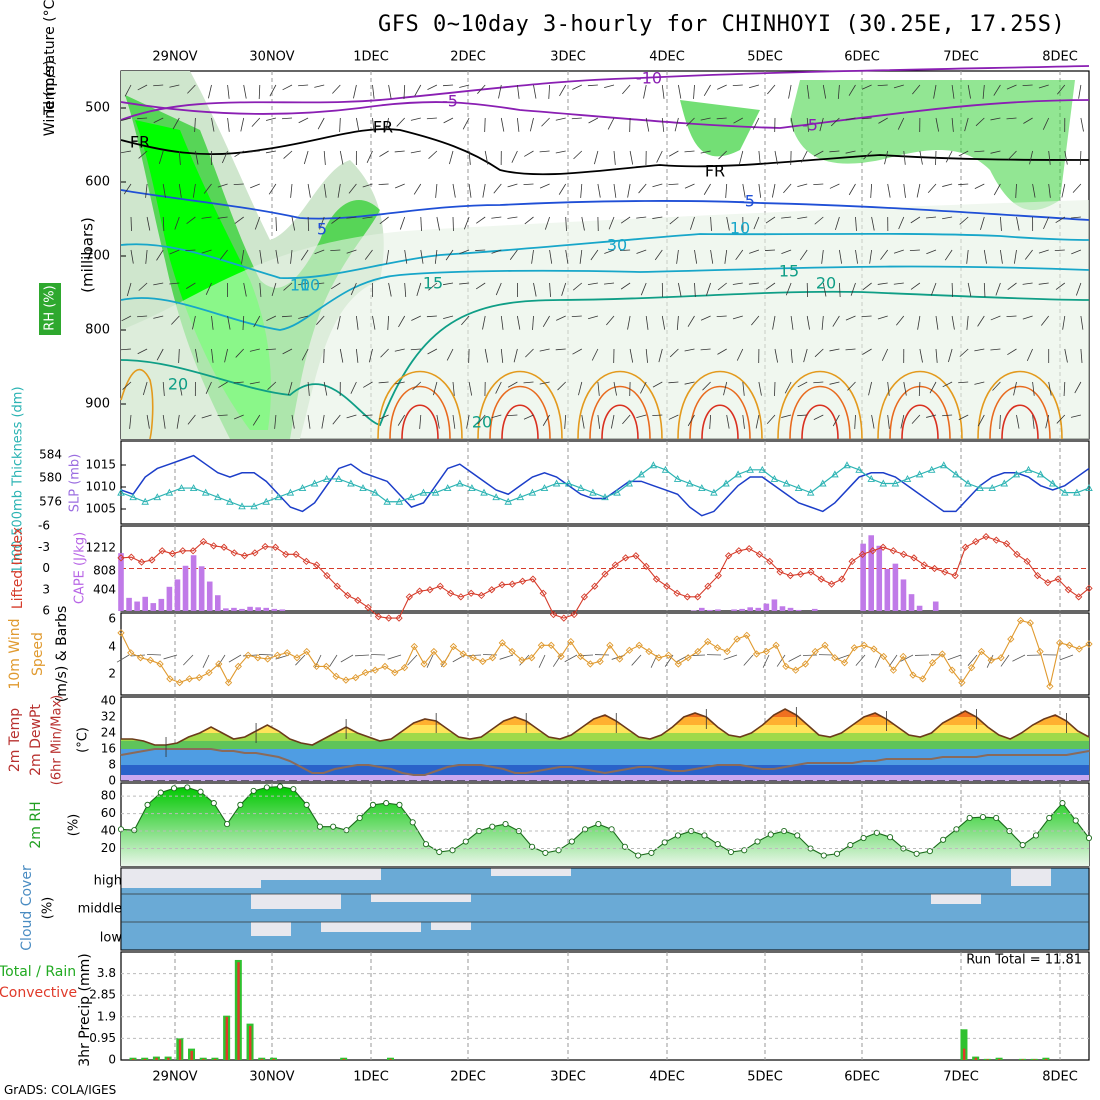  Describe the element at coordinates (38, 654) in the screenshot. I see `wind-speed-label: Speed` at that location.